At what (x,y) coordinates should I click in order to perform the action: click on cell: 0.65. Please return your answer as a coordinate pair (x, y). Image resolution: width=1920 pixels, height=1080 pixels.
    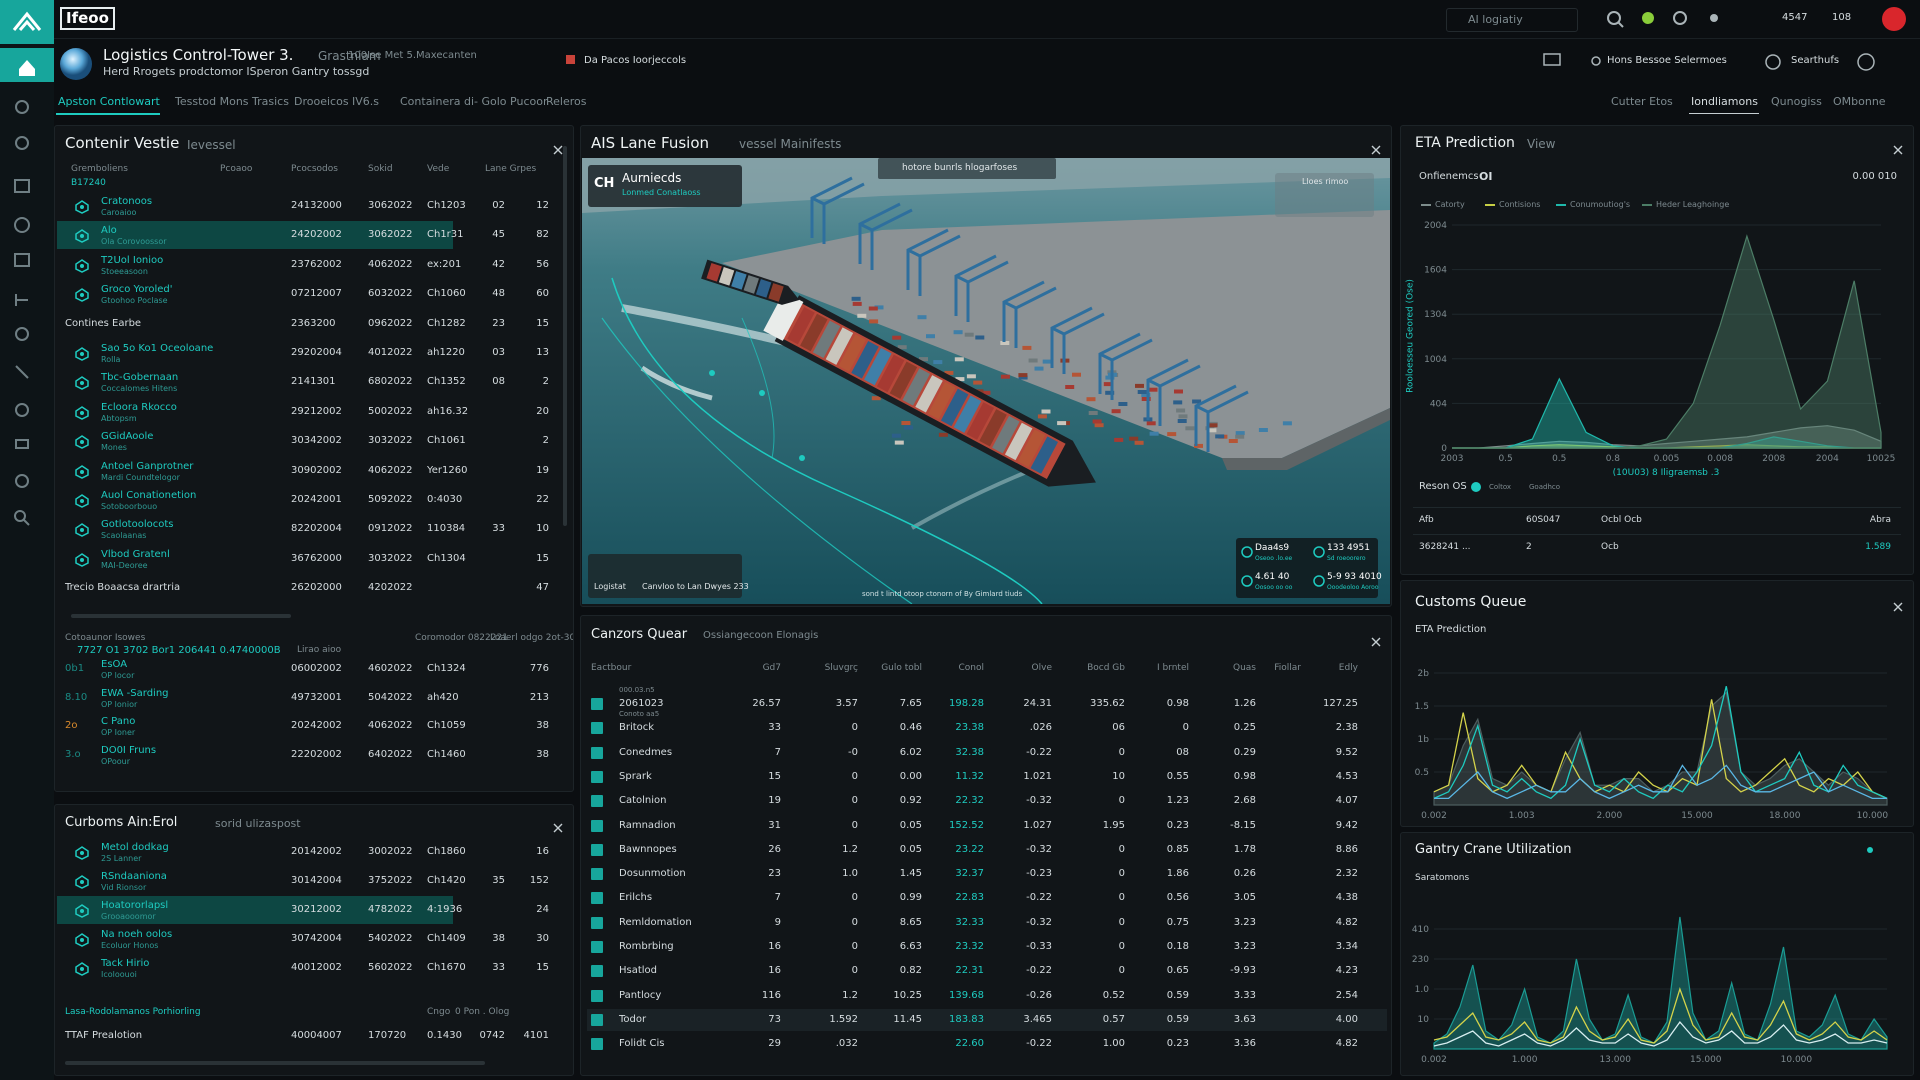
    Looking at the image, I should click on (1177, 971).